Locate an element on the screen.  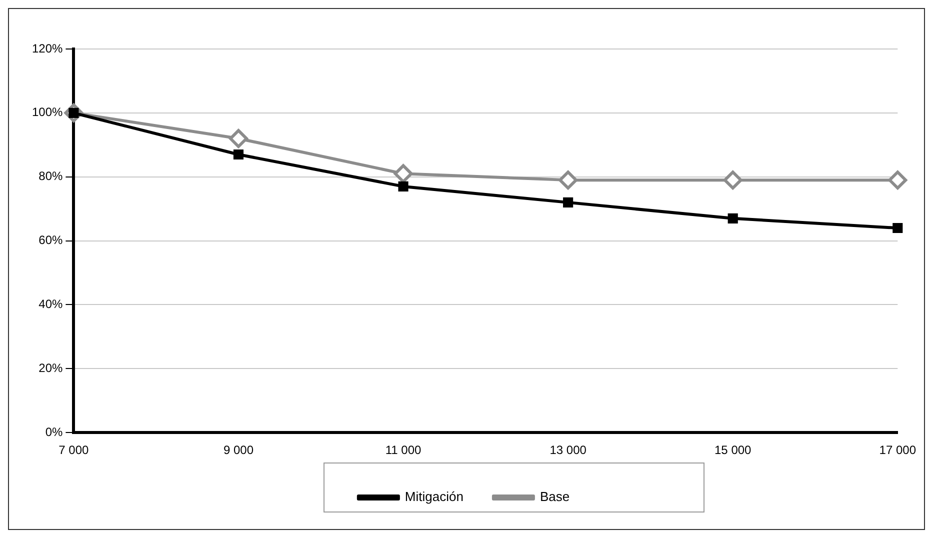
y-tick-label: 100% is located at coordinates (48, 112).